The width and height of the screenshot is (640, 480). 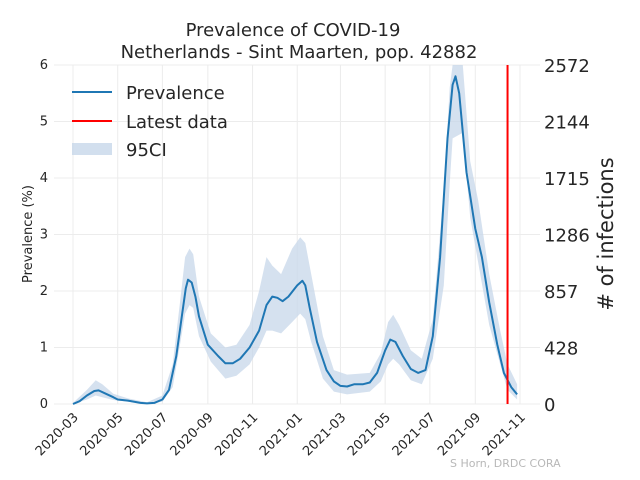 I want to click on y2-tick-label: 1286, so click(x=567, y=236).